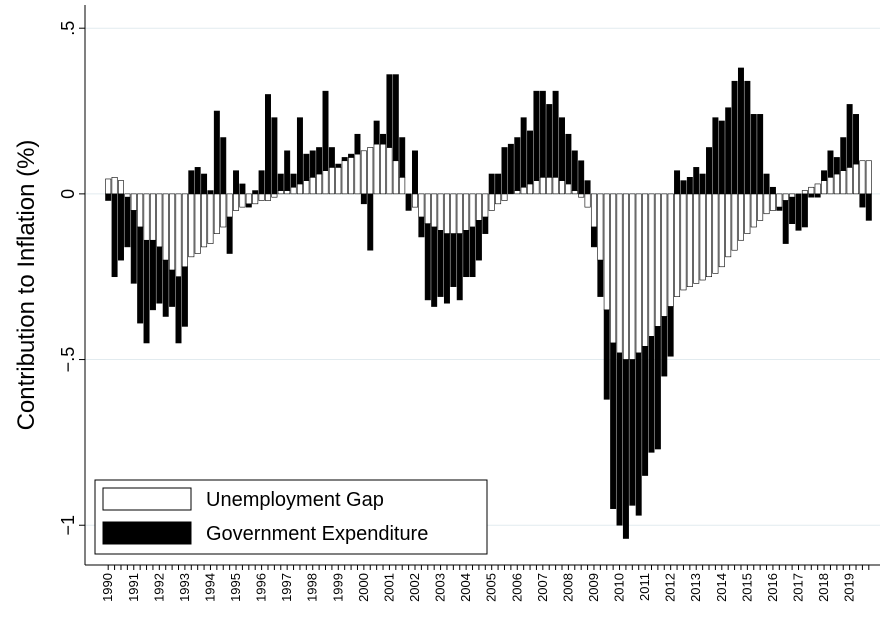  I want to click on x-tick-label: 1997, so click(286, 587).